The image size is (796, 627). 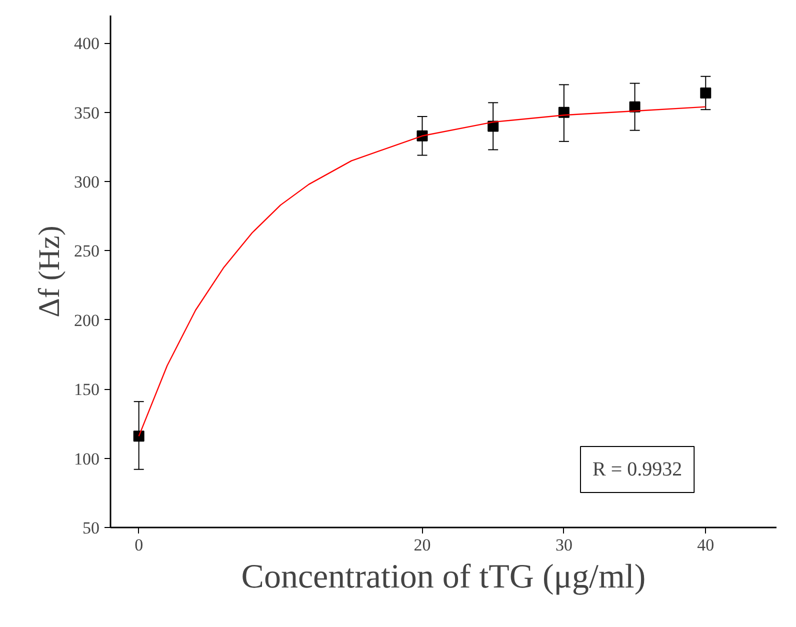 I want to click on annotation: R = 0.9932, so click(x=637, y=469).